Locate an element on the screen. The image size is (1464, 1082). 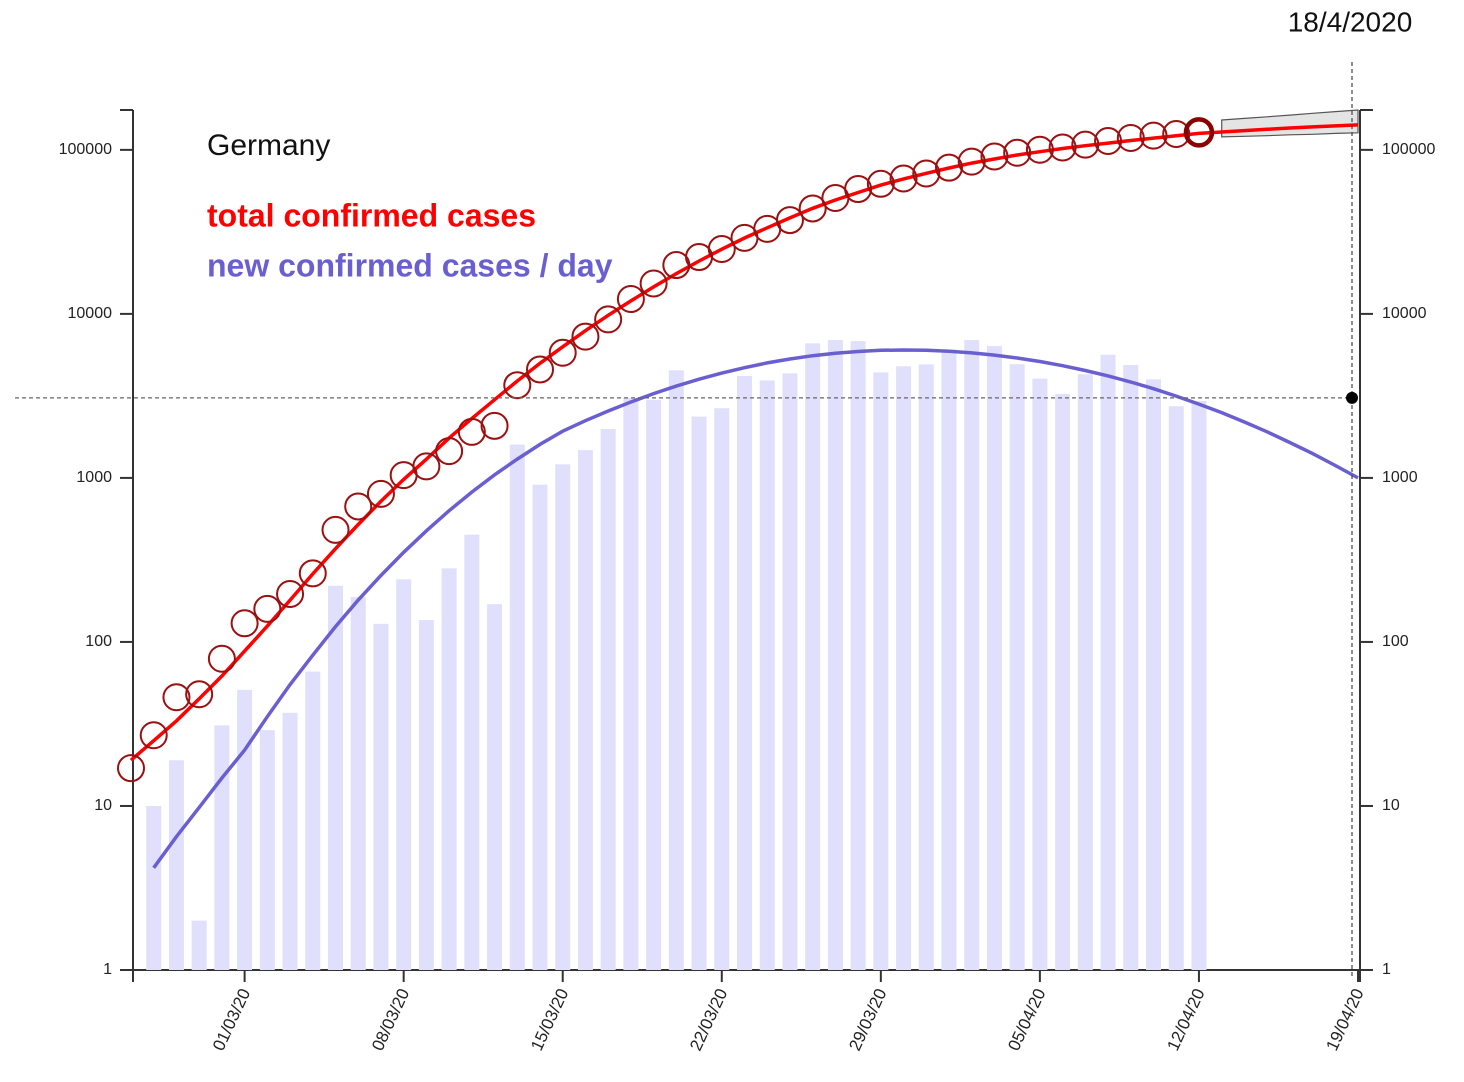
x-tick-label: 01/03/20 is located at coordinates (231, 1020).